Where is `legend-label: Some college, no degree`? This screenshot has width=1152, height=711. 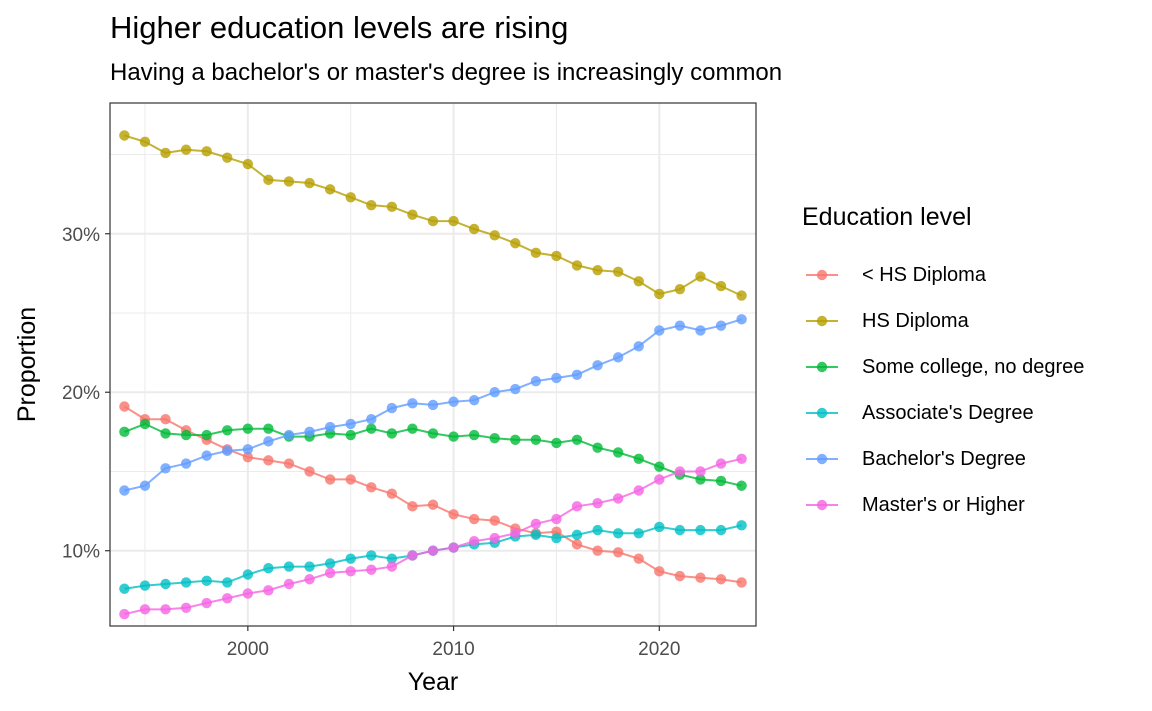 legend-label: Some college, no degree is located at coordinates (973, 366).